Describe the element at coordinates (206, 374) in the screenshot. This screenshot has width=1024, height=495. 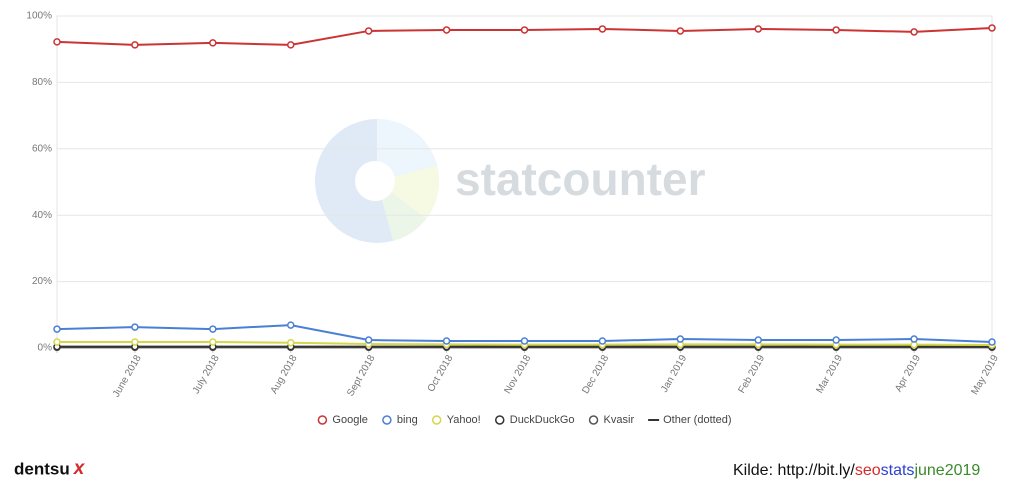
I see `x-tick-label: July 2018` at that location.